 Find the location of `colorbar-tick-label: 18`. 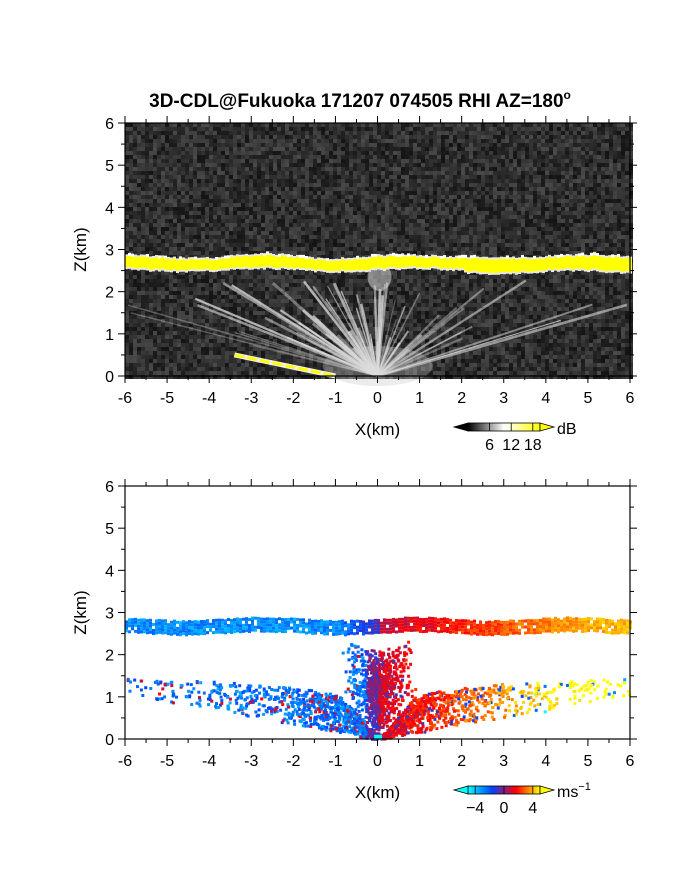

colorbar-tick-label: 18 is located at coordinates (533, 445).